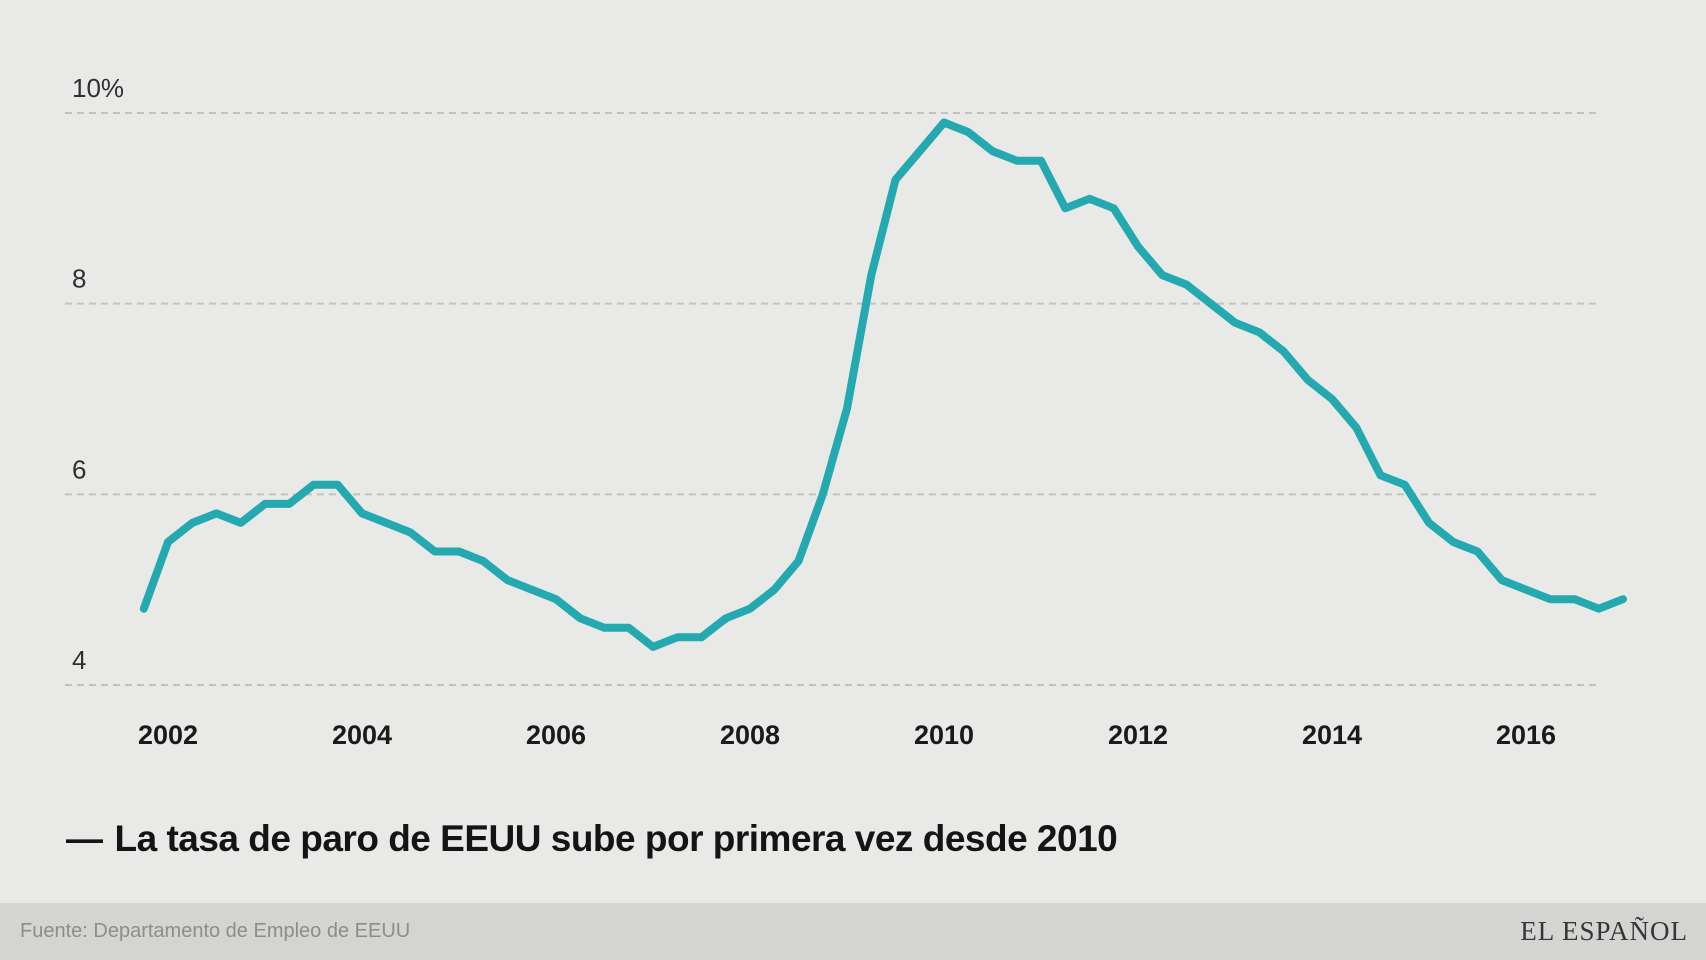 This screenshot has height=960, width=1706. I want to click on x-tick-label: 2012, so click(1138, 735).